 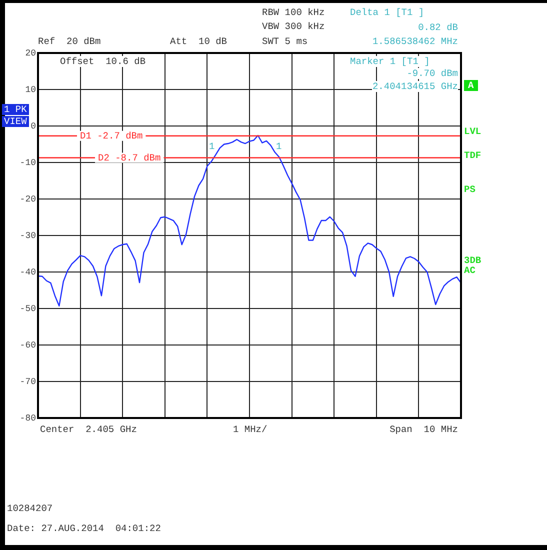 What do you see at coordinates (473, 131) in the screenshot?
I see `text: LVL` at bounding box center [473, 131].